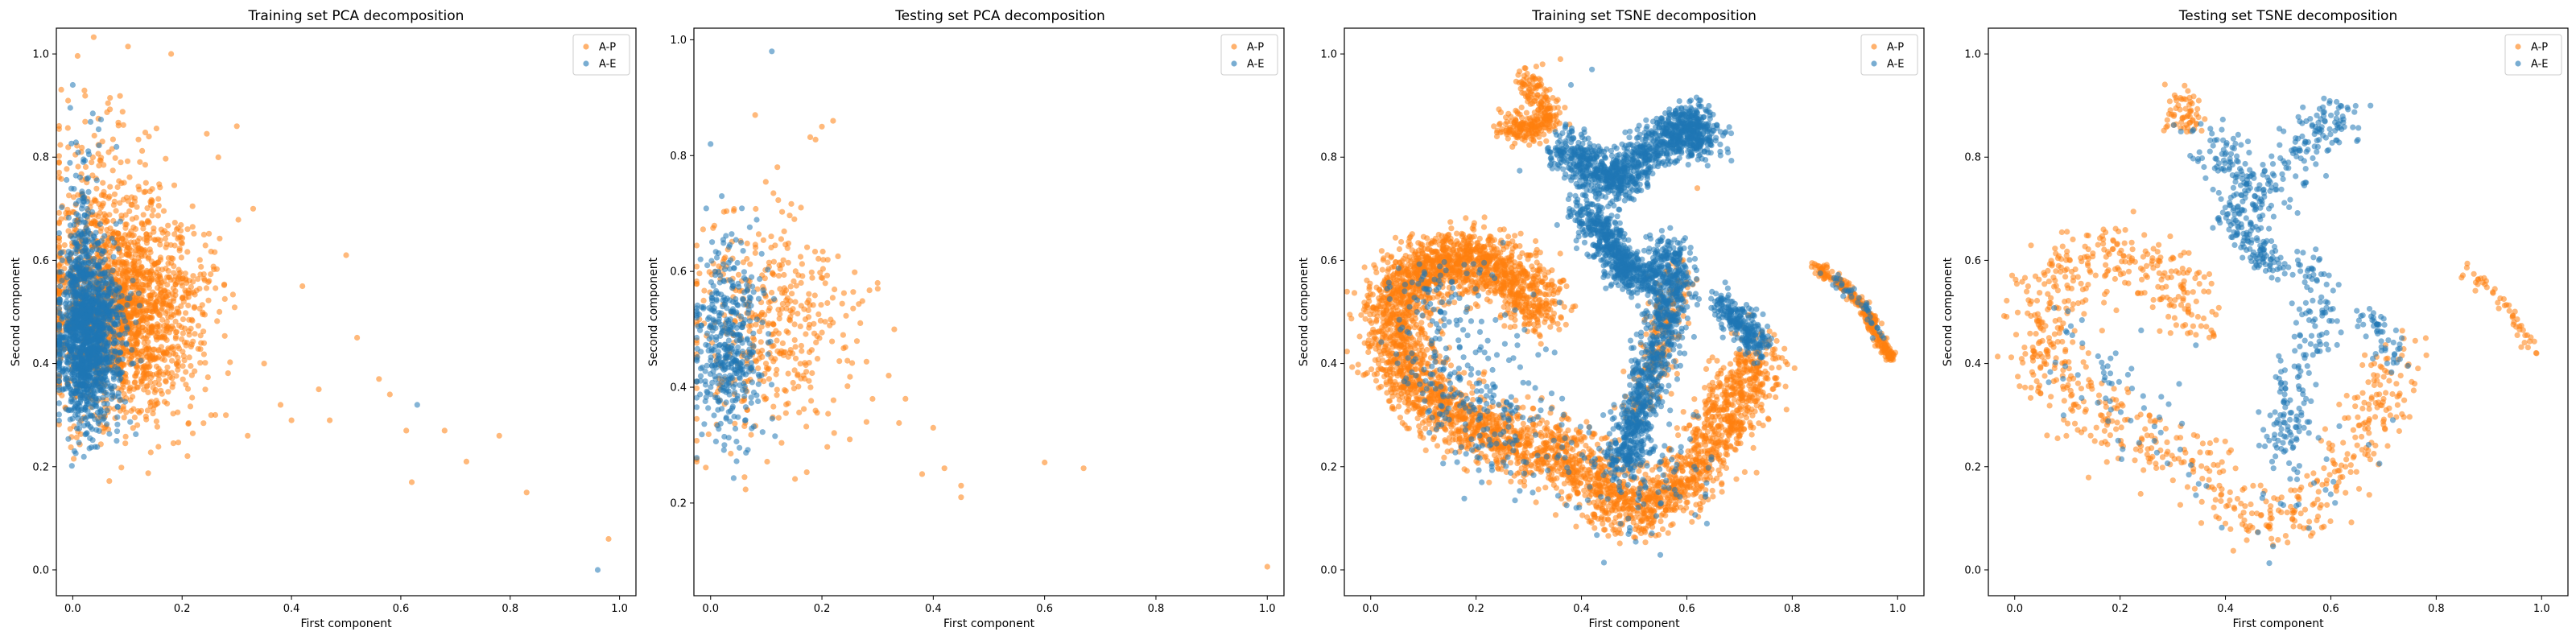 This screenshot has height=644, width=2576. What do you see at coordinates (1249, 55) in the screenshot?
I see `legend: A-PA-E` at bounding box center [1249, 55].